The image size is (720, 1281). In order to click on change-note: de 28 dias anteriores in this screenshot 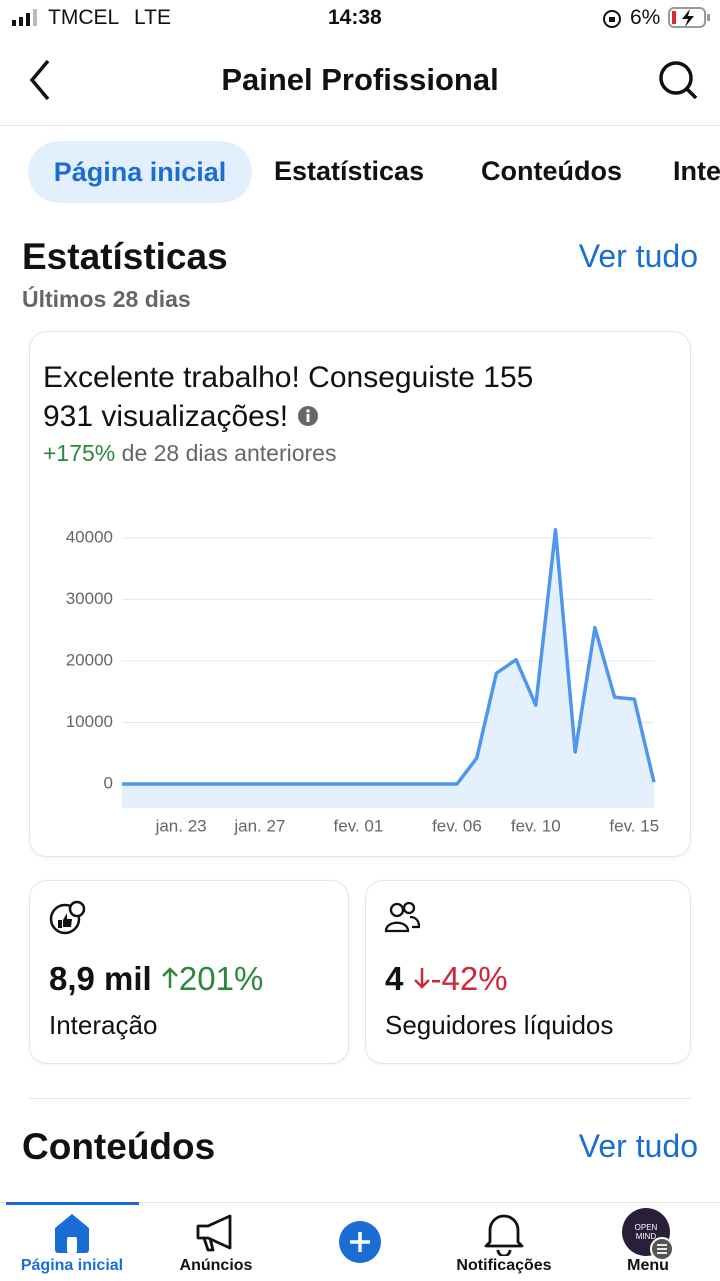, I will do `click(229, 453)`.